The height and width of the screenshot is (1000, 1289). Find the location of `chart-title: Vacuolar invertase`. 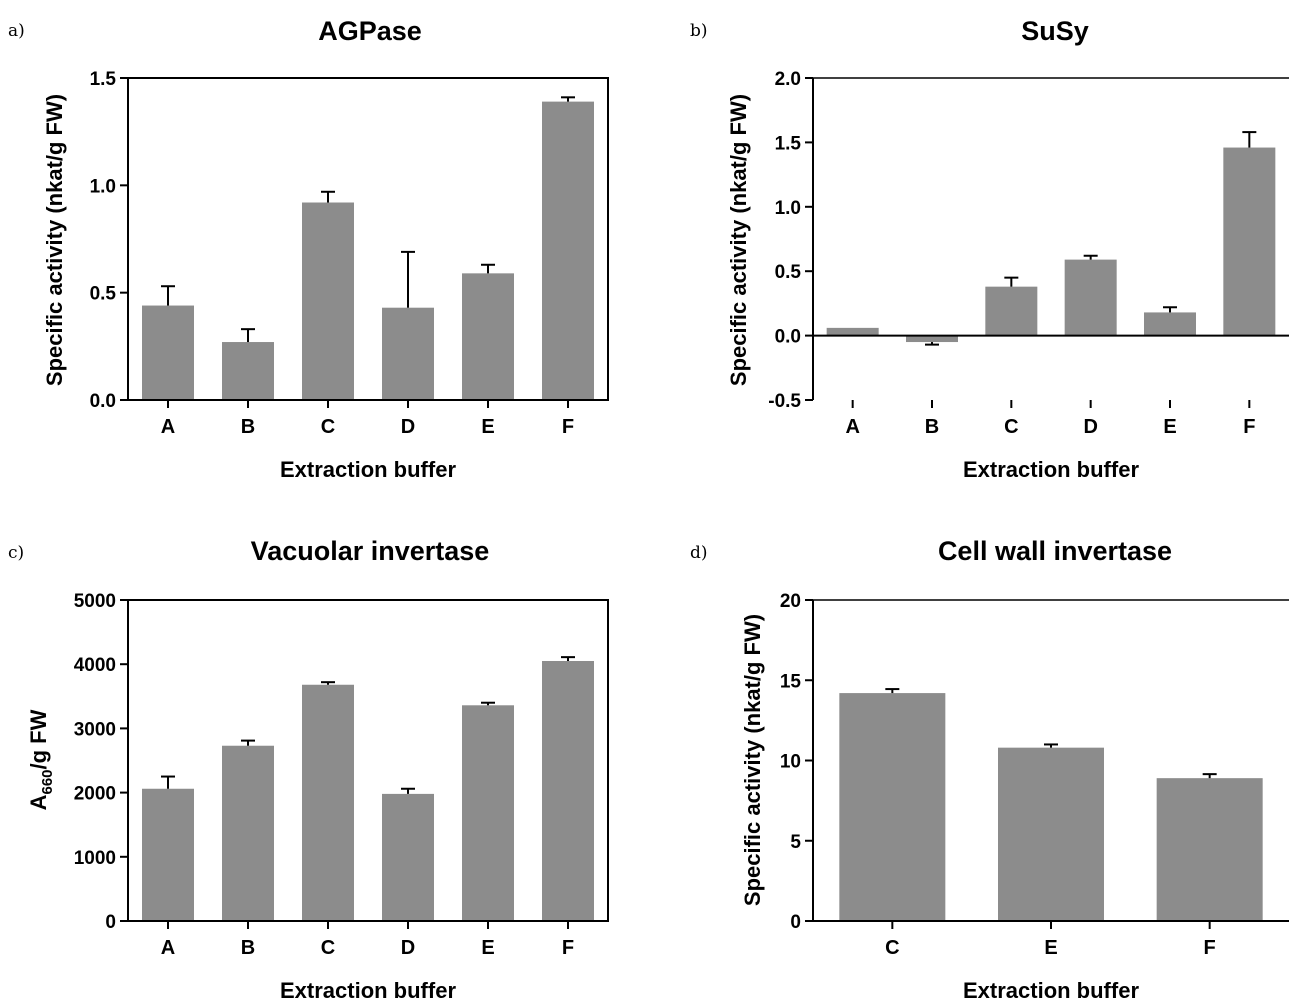

chart-title: Vacuolar invertase is located at coordinates (370, 551).